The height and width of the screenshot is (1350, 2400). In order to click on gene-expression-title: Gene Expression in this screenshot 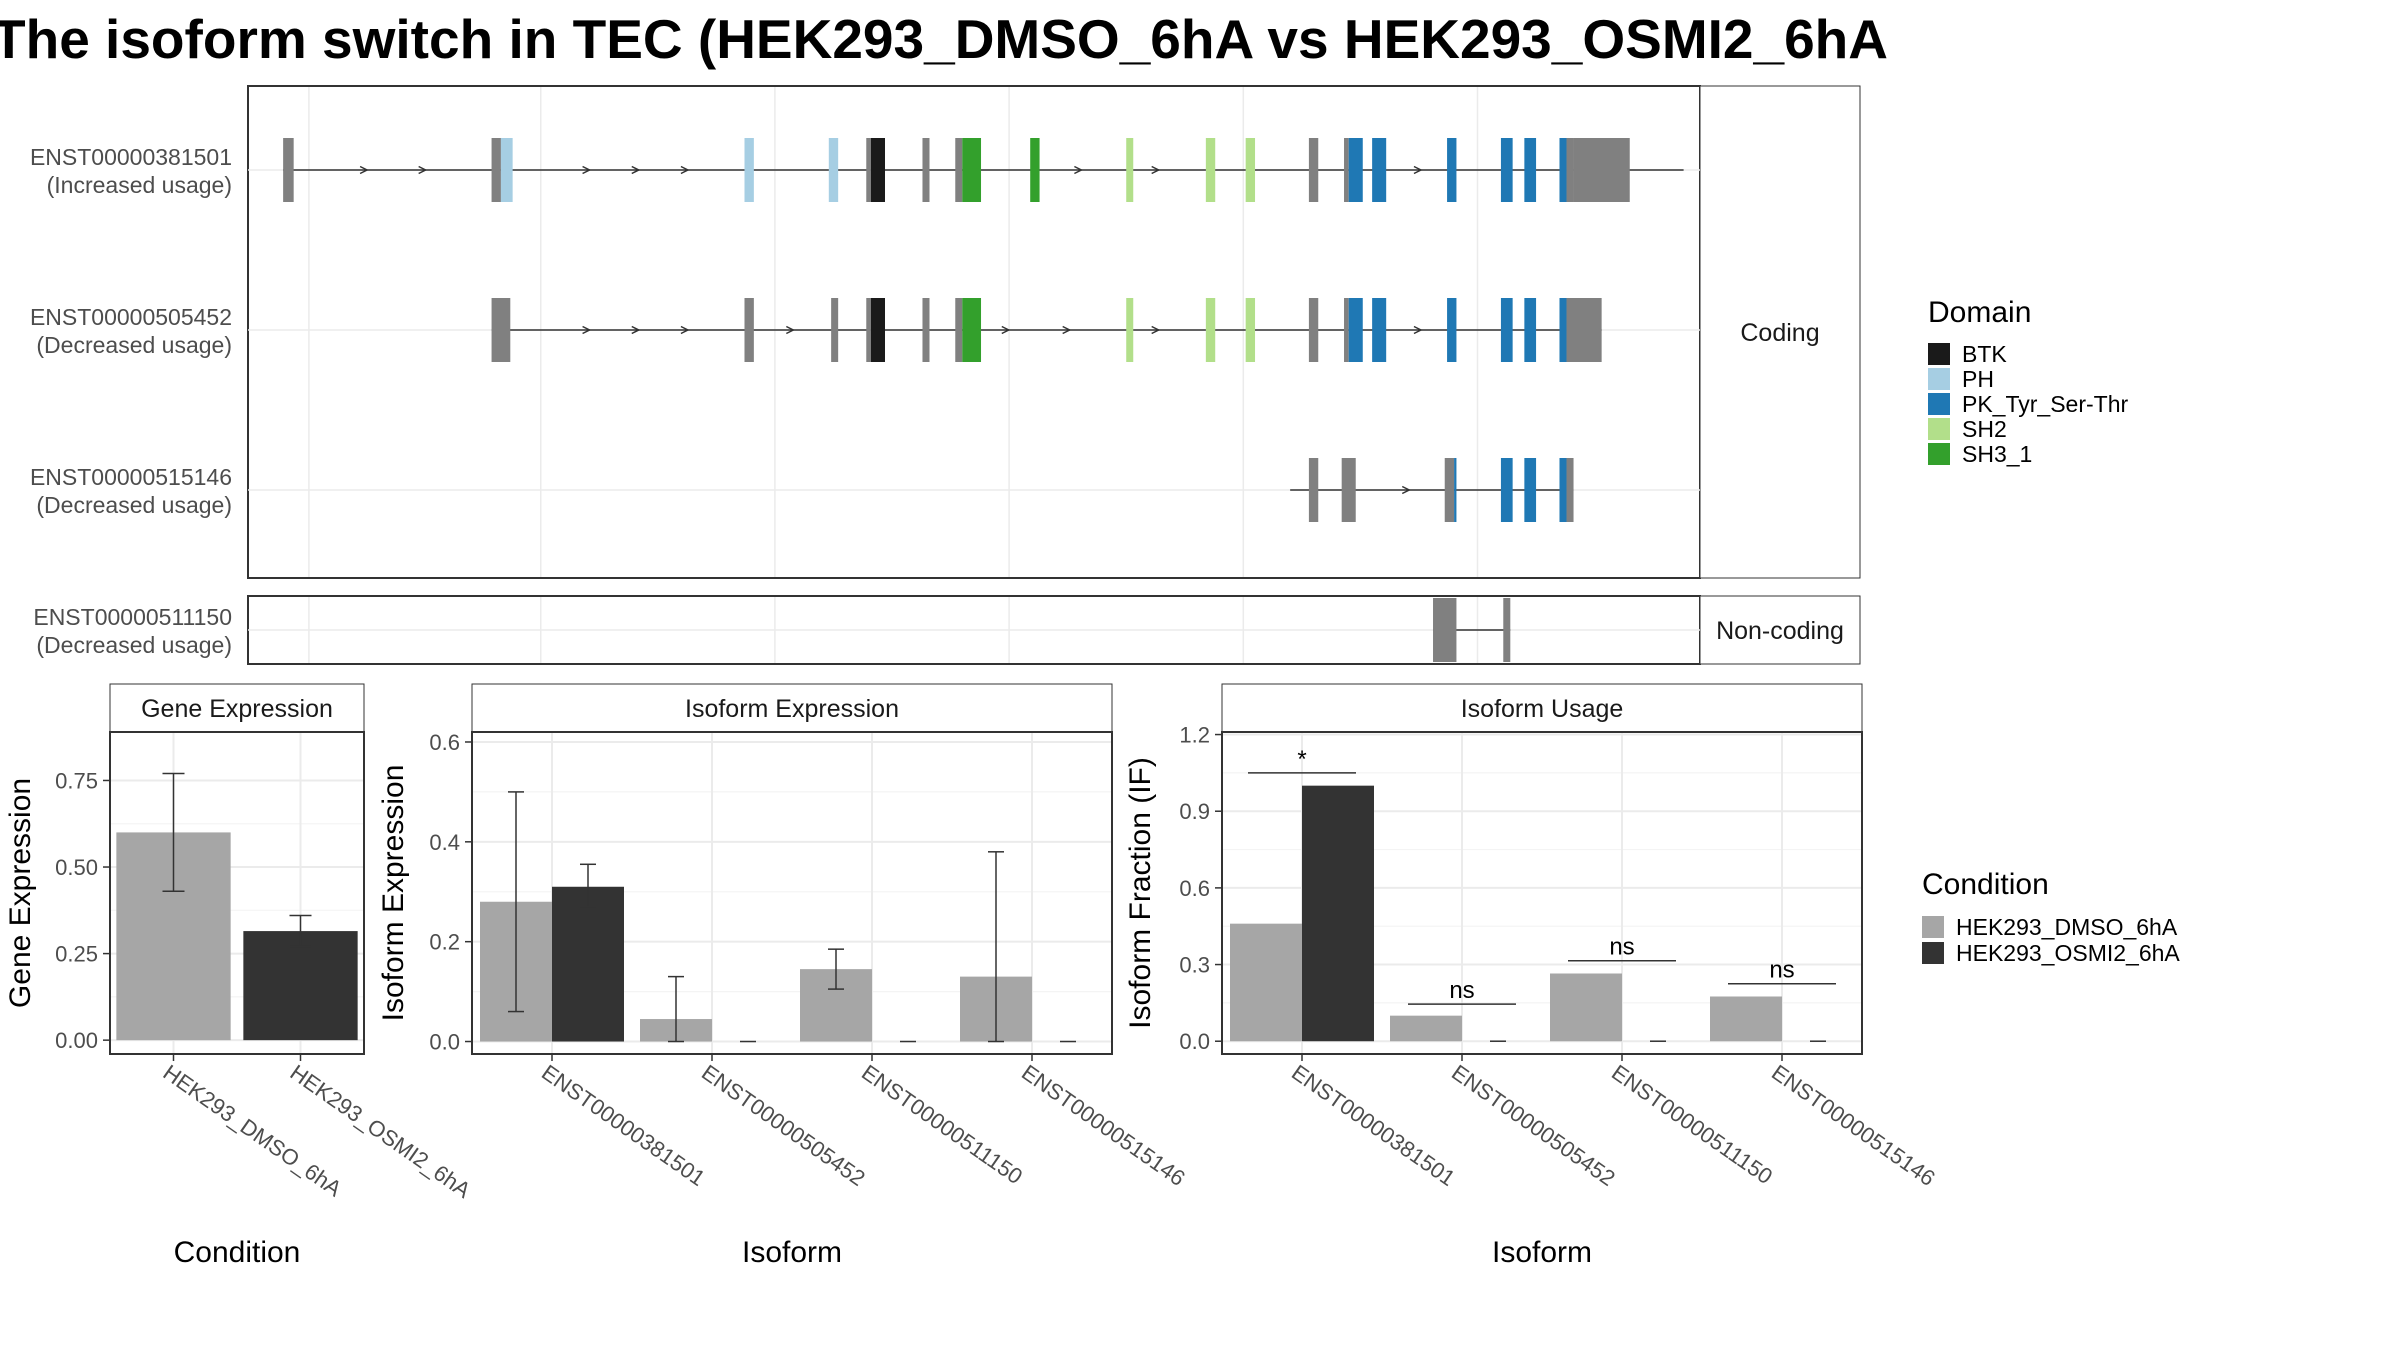, I will do `click(237, 709)`.